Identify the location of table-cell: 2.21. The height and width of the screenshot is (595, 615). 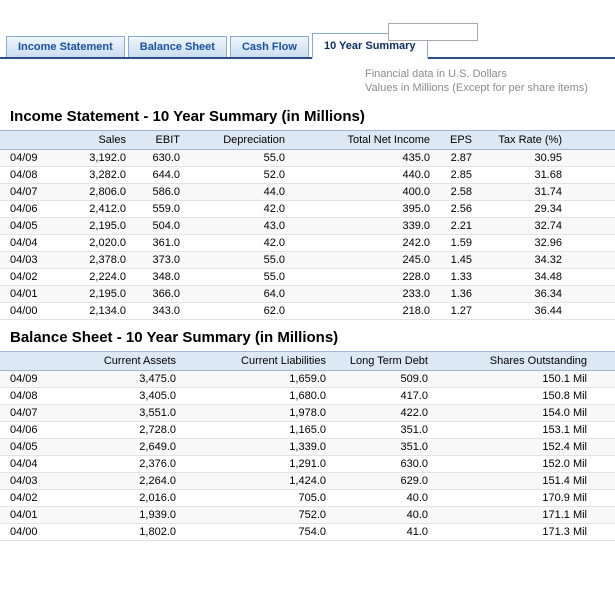
(457, 226).